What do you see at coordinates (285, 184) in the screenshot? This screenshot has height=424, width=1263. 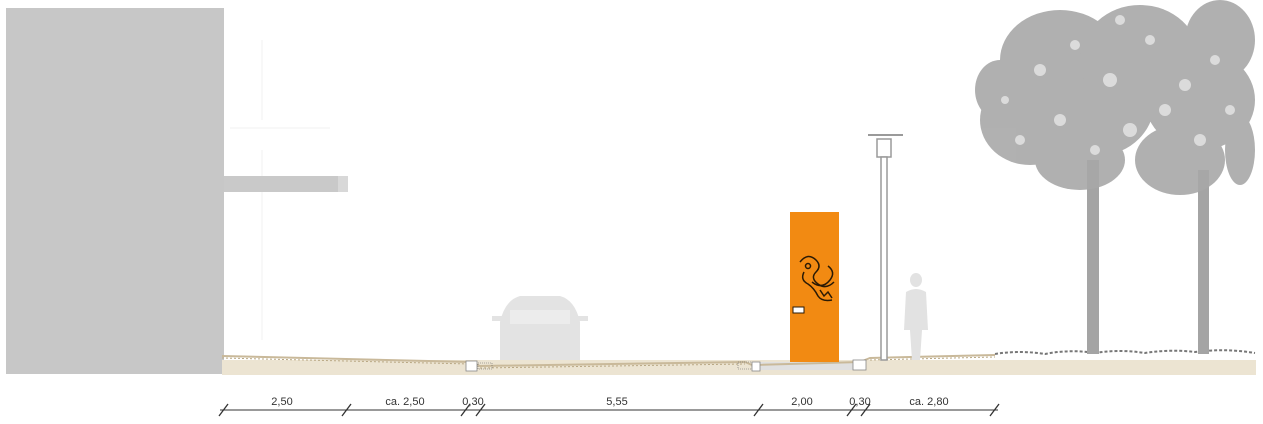 I see `building-canopy` at bounding box center [285, 184].